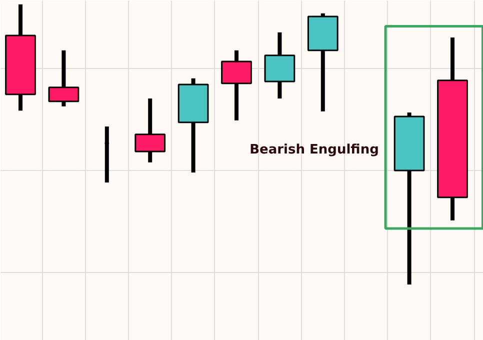 This screenshot has width=483, height=340. Describe the element at coordinates (314, 150) in the screenshot. I see `annotation: Bearish Engulfing` at that location.